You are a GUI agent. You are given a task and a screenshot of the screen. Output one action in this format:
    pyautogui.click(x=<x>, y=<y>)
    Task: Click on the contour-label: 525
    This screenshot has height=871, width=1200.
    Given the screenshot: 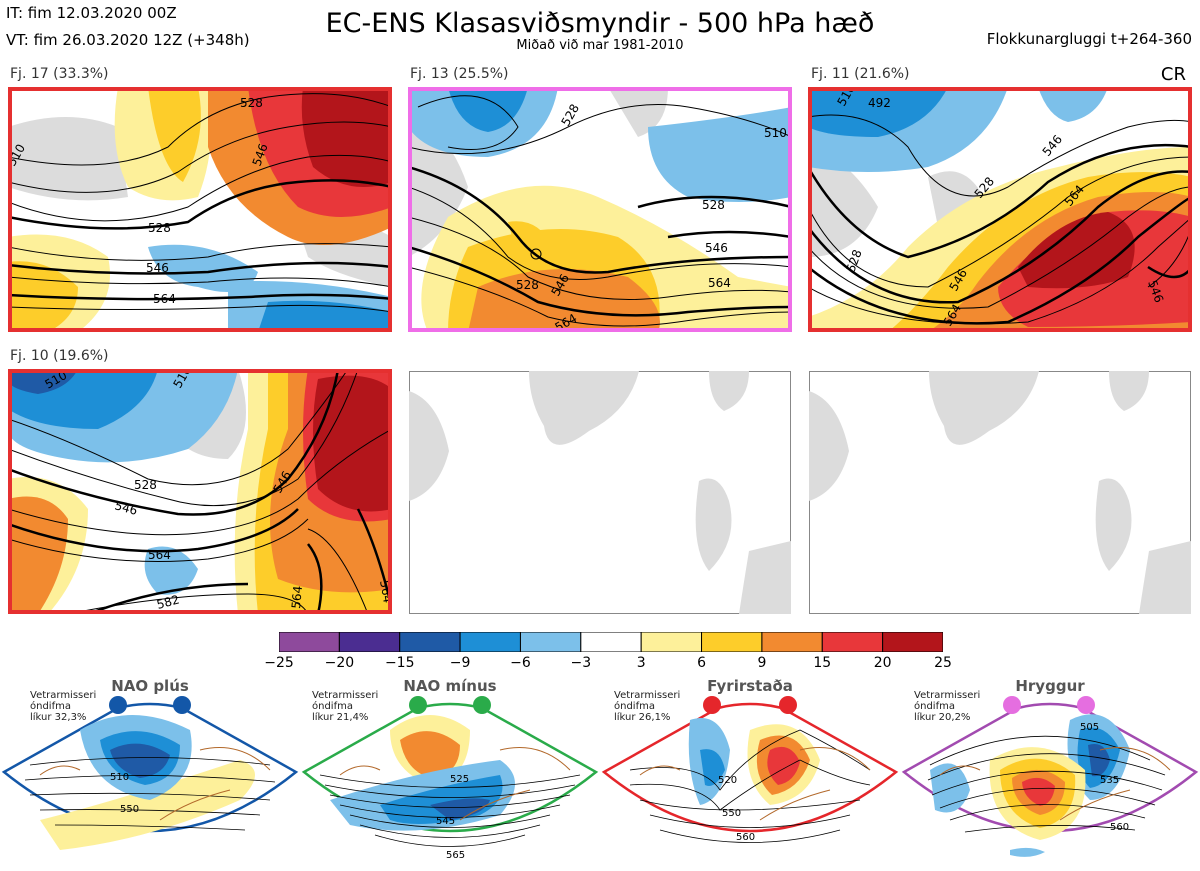 What is the action you would take?
    pyautogui.click(x=459, y=779)
    